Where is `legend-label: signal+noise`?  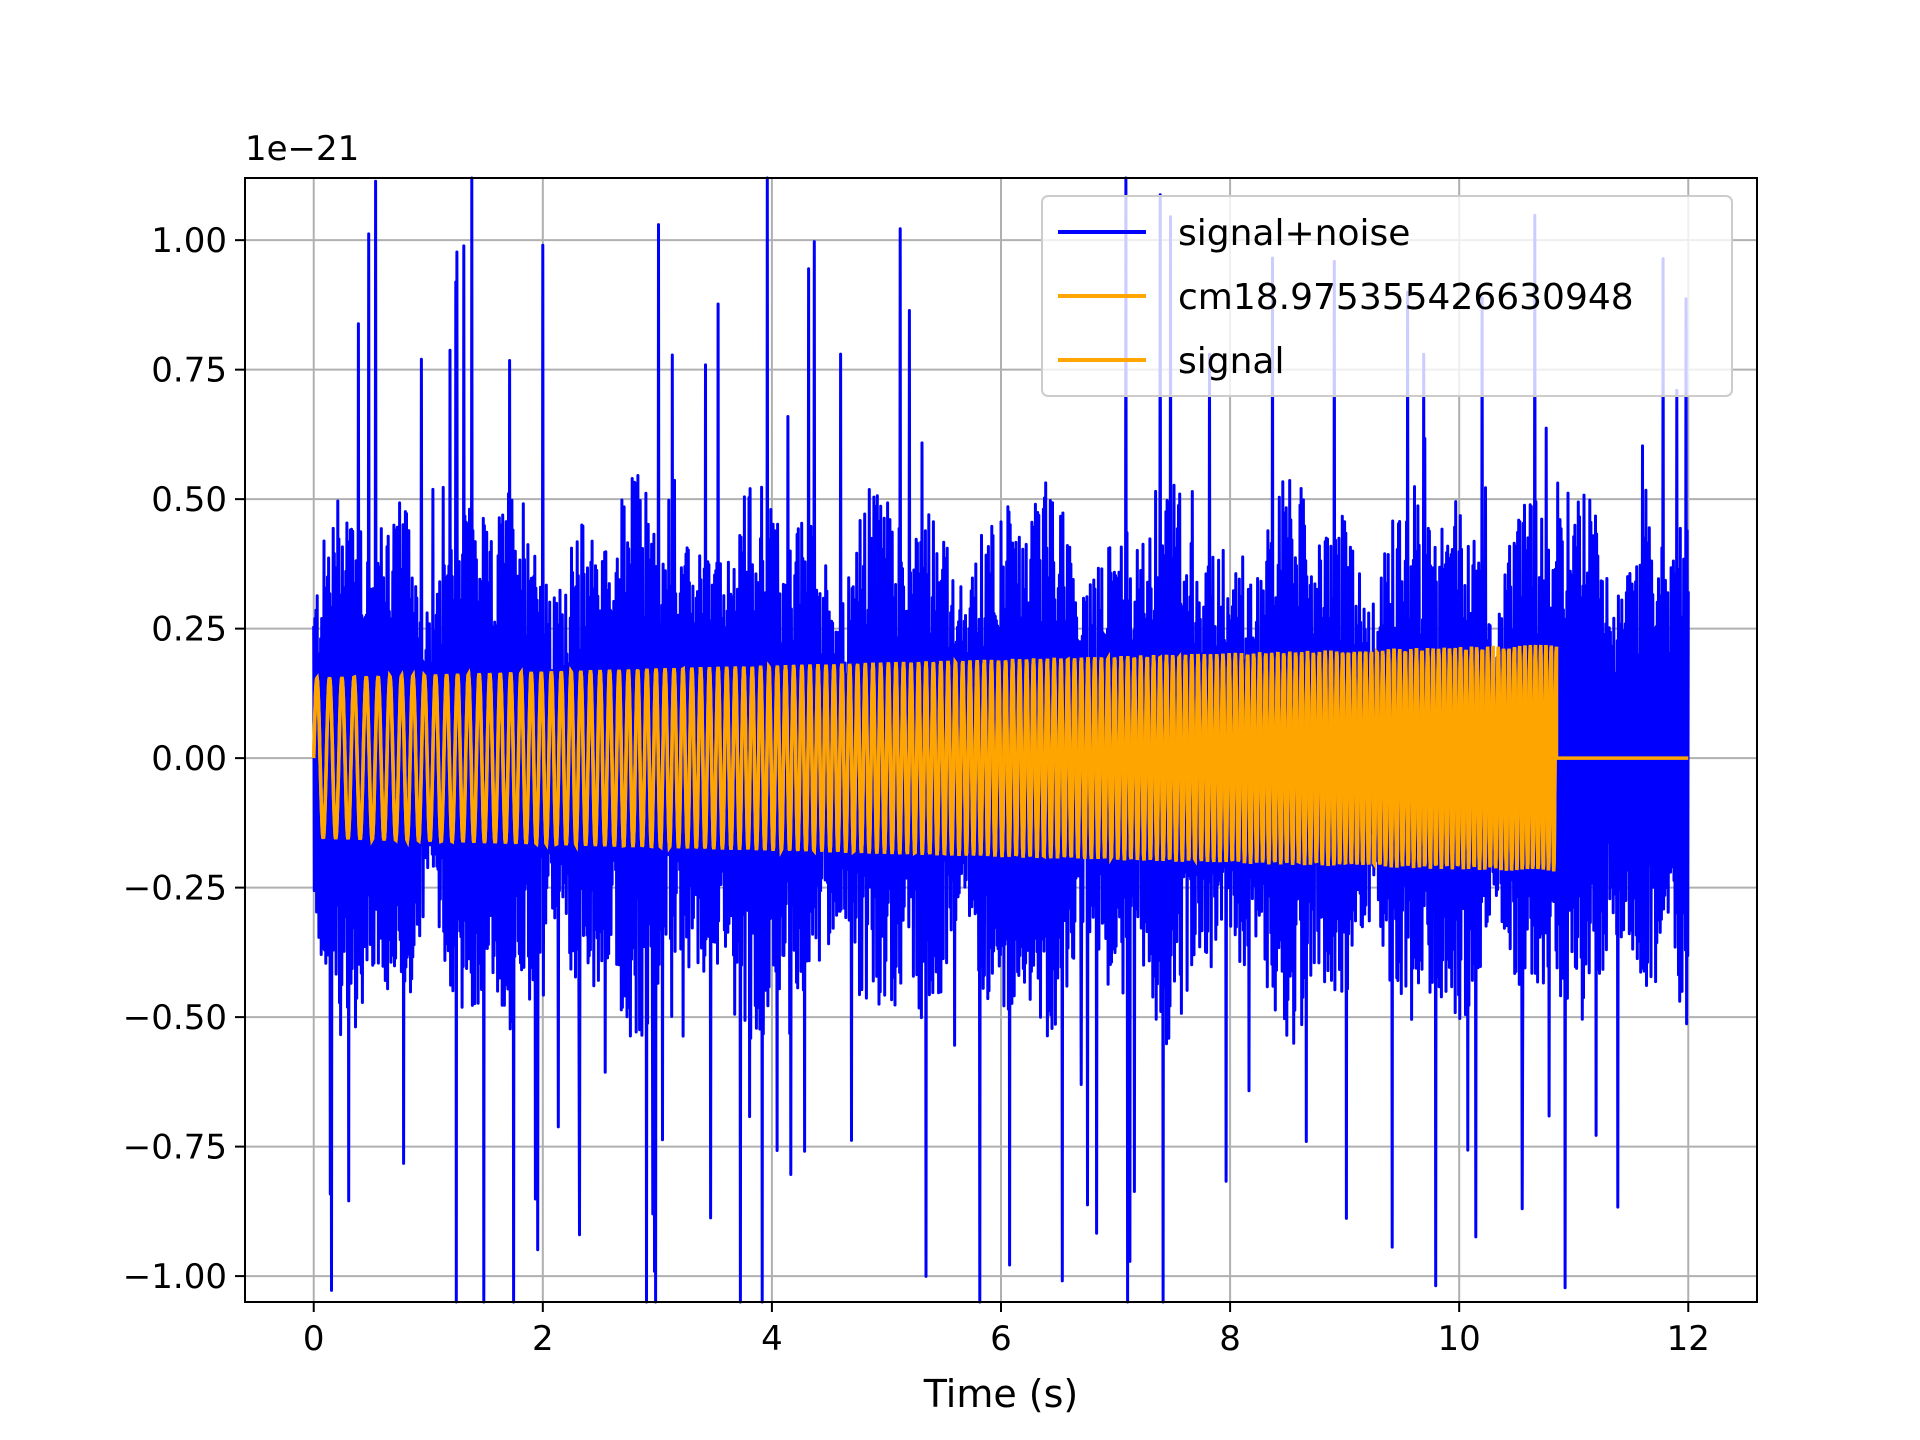
legend-label: signal+noise is located at coordinates (1294, 233).